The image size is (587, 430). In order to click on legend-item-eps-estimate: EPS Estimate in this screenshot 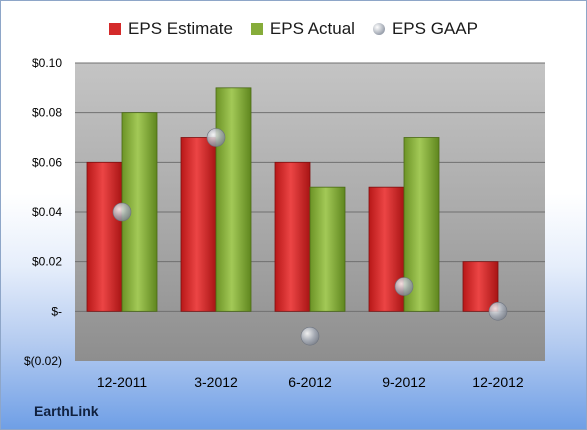, I will do `click(171, 29)`.